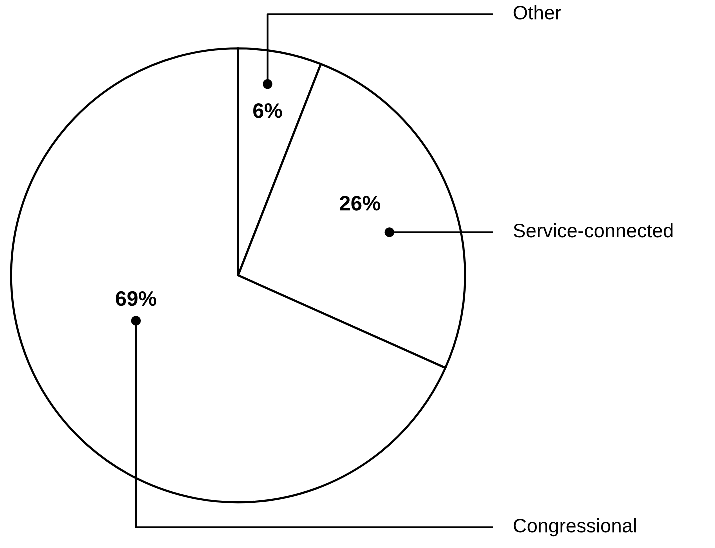 This screenshot has width=715, height=548. What do you see at coordinates (136, 298) in the screenshot?
I see `data-label: 69%` at bounding box center [136, 298].